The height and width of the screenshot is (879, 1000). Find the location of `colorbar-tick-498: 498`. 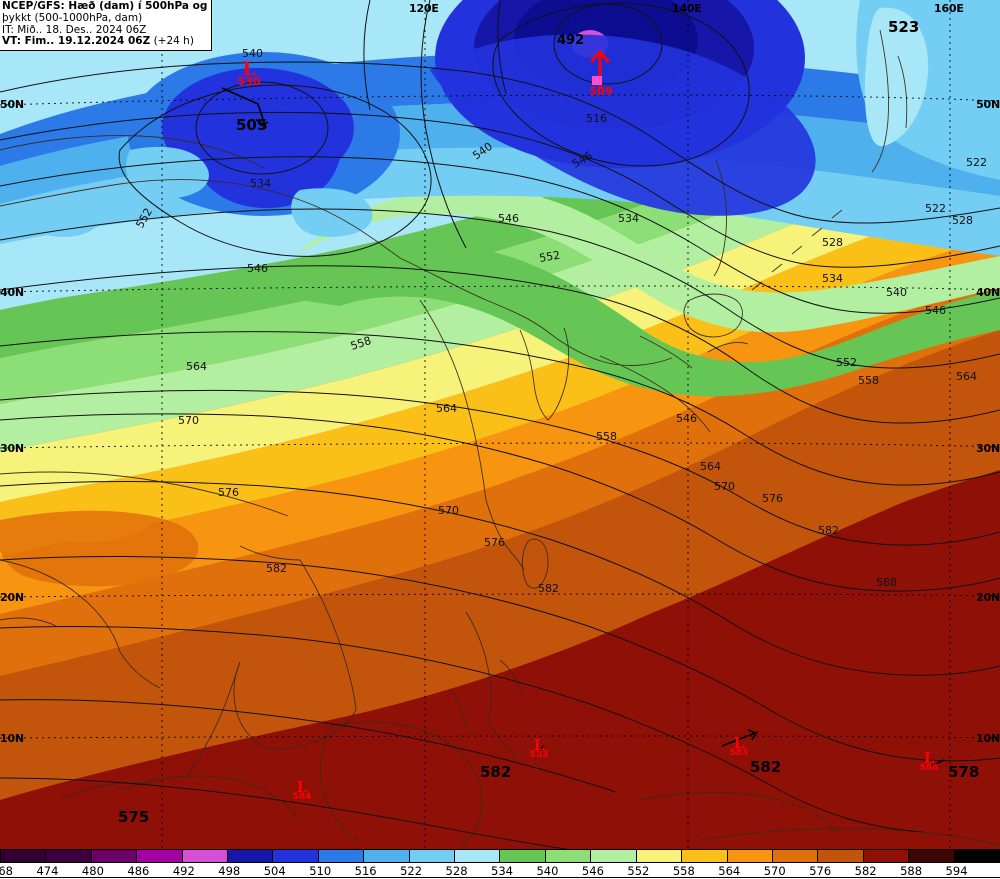

colorbar-tick-498: 498 is located at coordinates (229, 871).